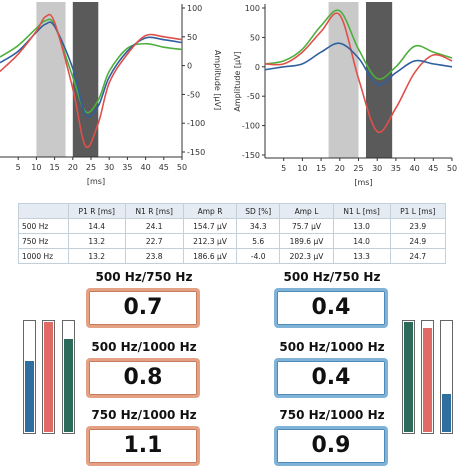  Describe the element at coordinates (361, 241) in the screenshot. I see `table-cell: 14.0` at that location.